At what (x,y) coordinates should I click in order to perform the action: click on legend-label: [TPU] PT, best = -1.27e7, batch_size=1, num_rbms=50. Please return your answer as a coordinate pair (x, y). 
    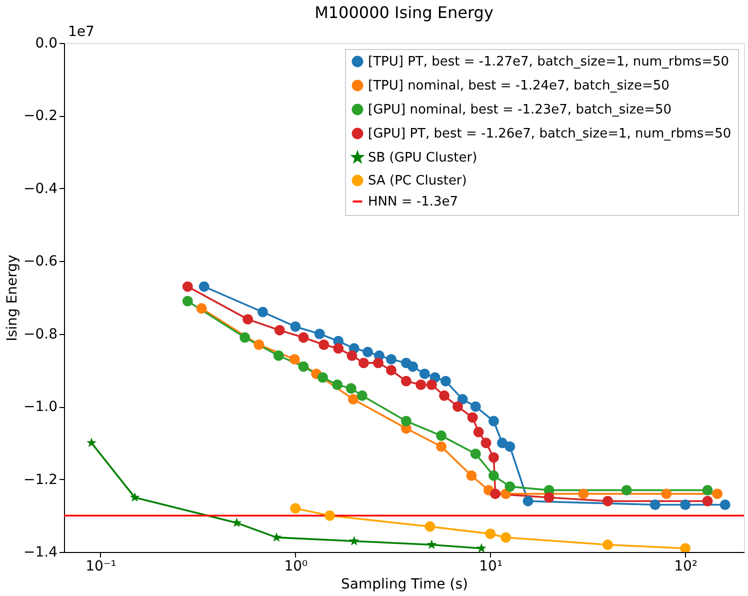
    Looking at the image, I should click on (549, 62).